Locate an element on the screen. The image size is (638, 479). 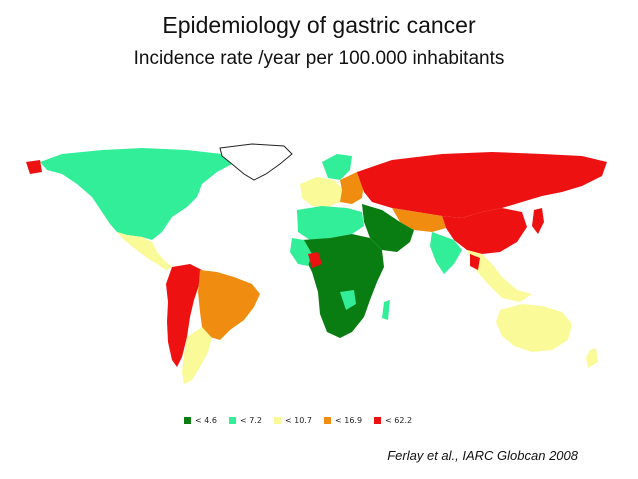
legend-item: < 4.6 is located at coordinates (200, 420).